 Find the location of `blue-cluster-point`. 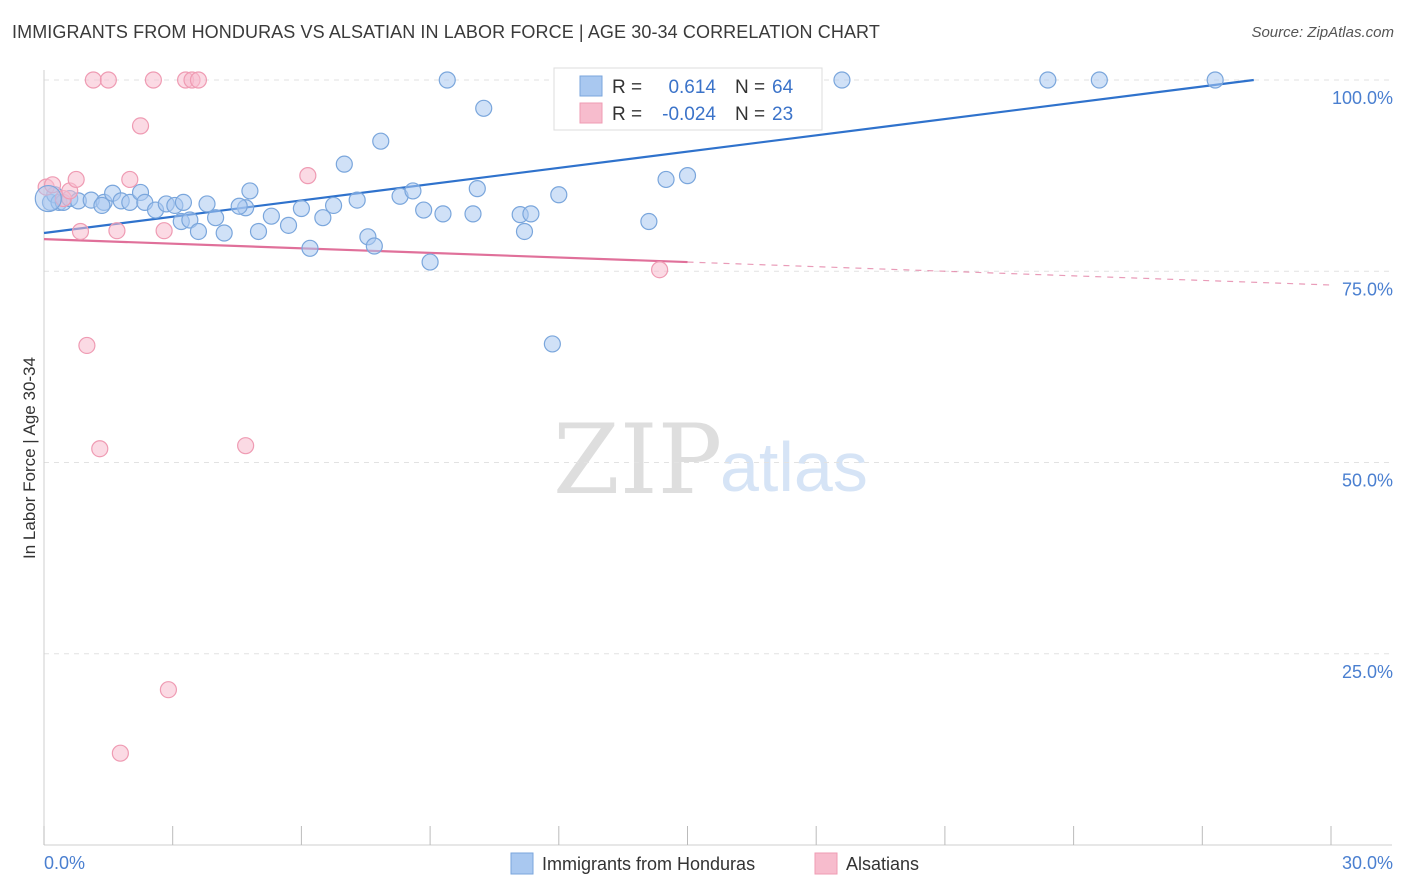

blue-cluster-point is located at coordinates (48, 198).